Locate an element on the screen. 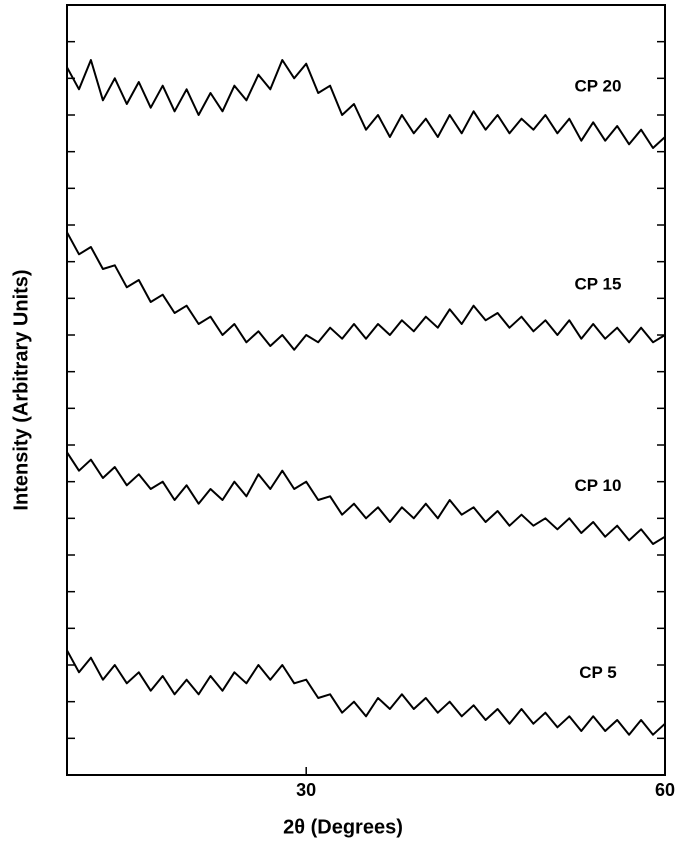 The width and height of the screenshot is (685, 848). series-label: CP 15 is located at coordinates (598, 283).